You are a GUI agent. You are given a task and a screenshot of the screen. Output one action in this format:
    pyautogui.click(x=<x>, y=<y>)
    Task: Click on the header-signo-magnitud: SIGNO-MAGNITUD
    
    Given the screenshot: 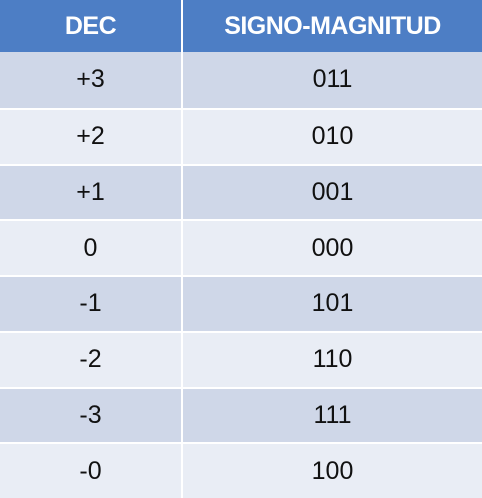 What is the action you would take?
    pyautogui.click(x=332, y=26)
    